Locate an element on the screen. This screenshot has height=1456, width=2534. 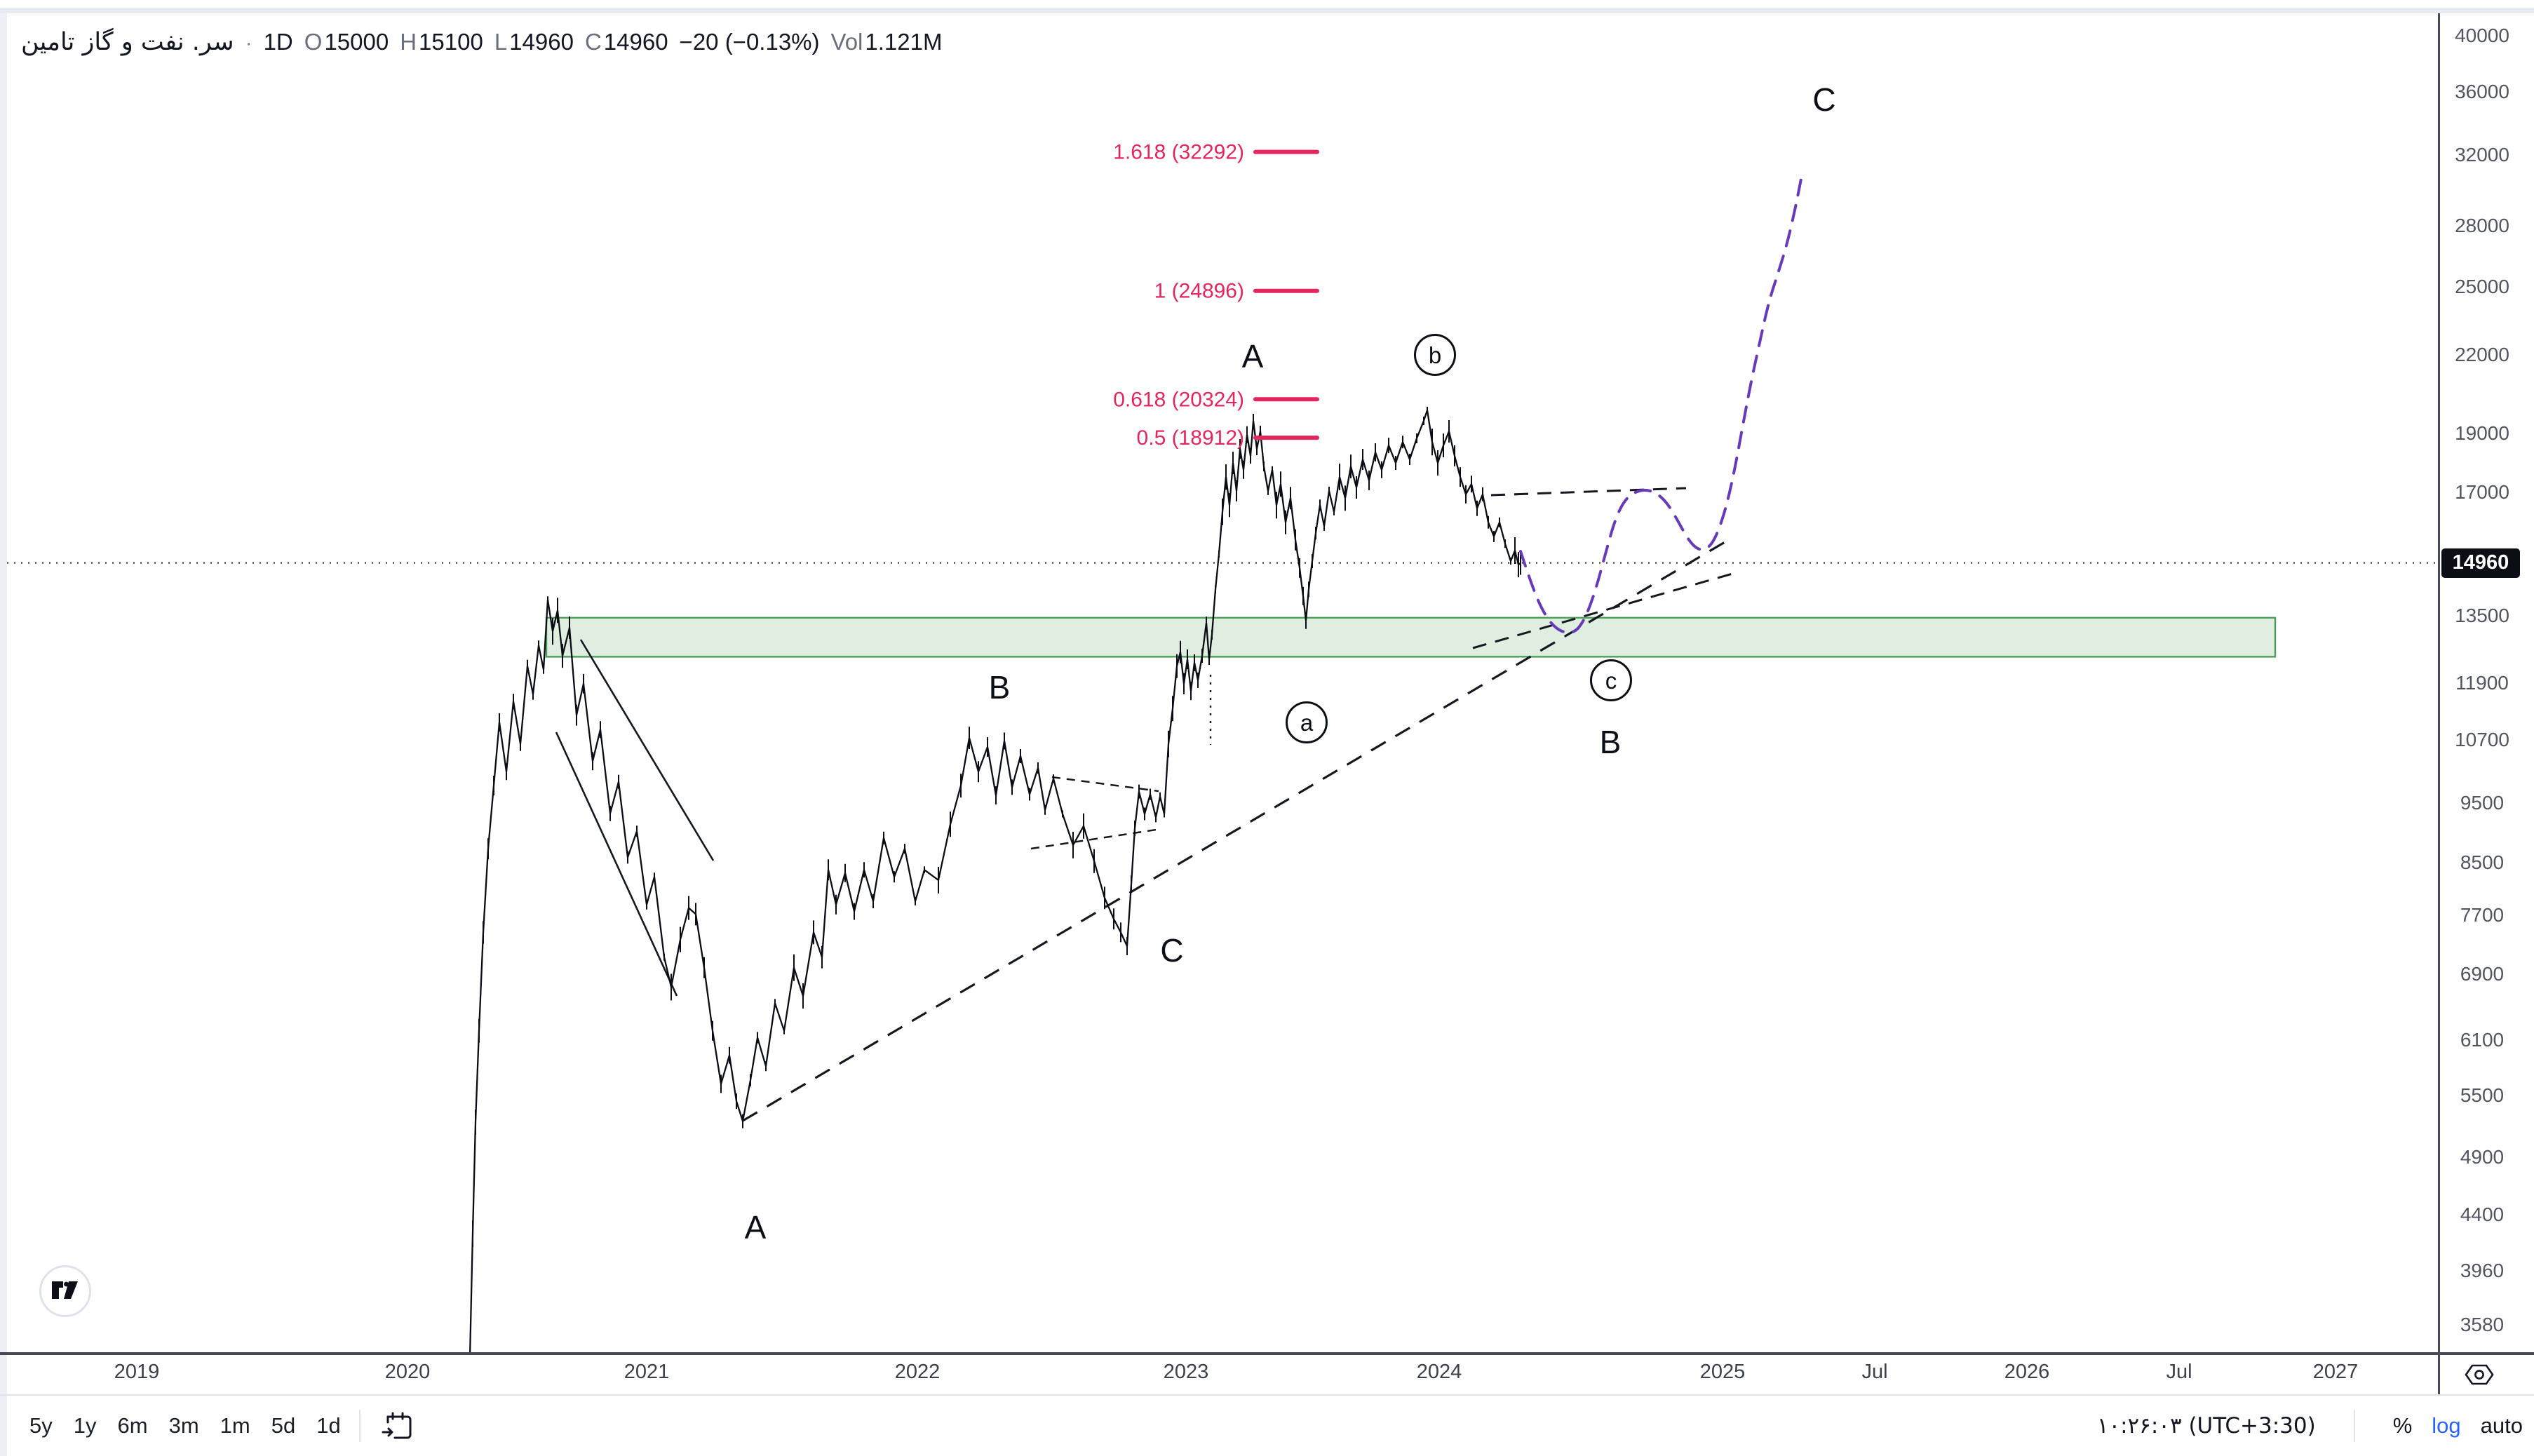
tradingview-logo is located at coordinates (65, 1291).